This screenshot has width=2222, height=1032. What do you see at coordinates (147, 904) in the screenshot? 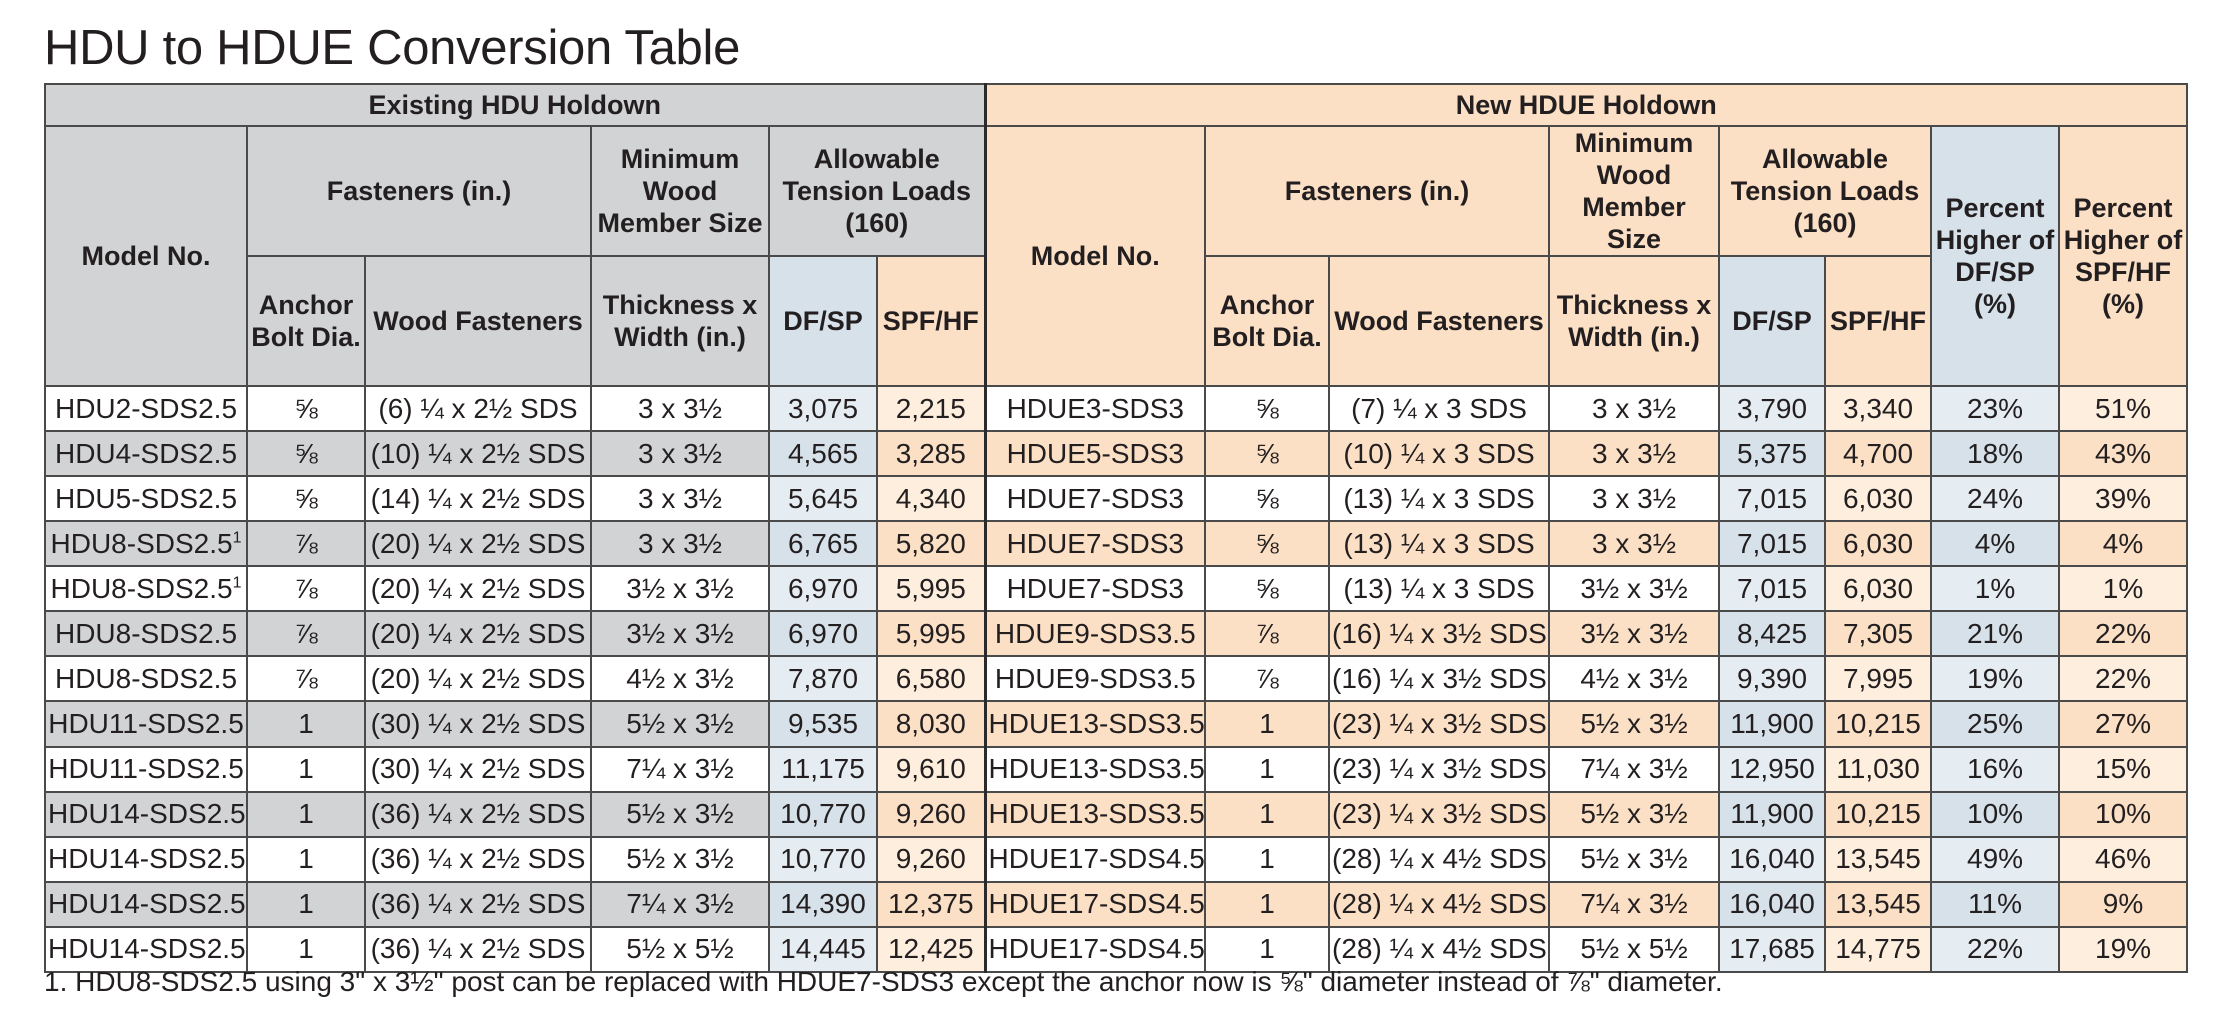
I see `cell-model-no-text: HDU14-SDS2.5` at bounding box center [147, 904].